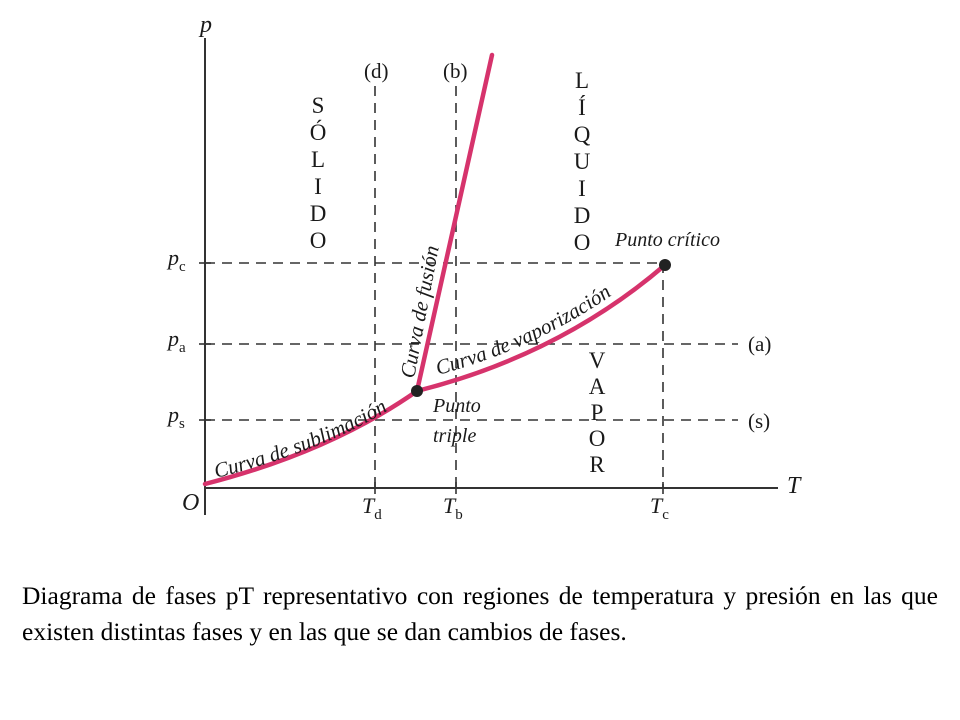 The height and width of the screenshot is (720, 960). I want to click on svg-text: Í, so click(582, 107).